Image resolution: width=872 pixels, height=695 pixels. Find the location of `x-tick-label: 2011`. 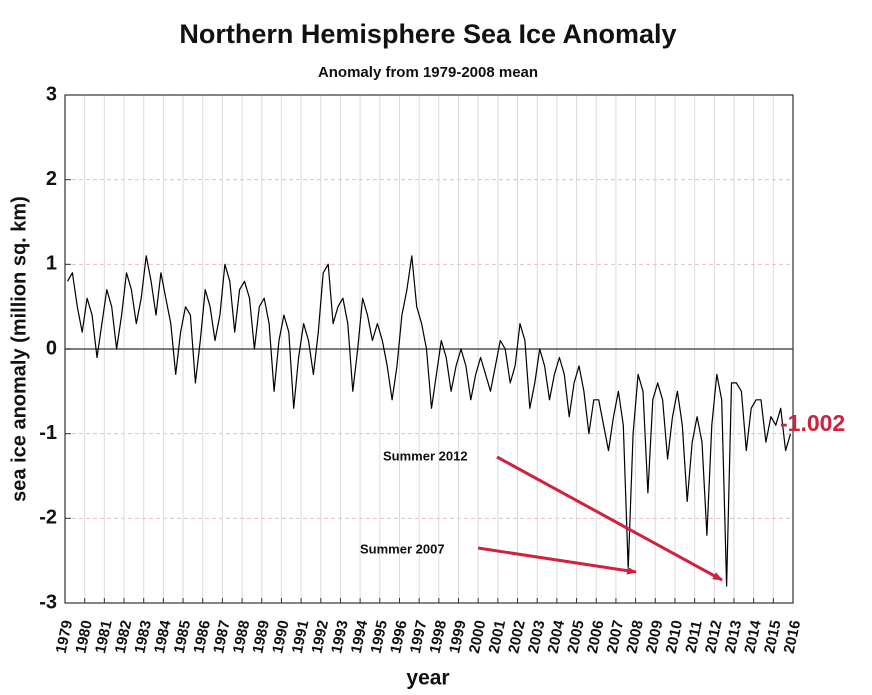

x-tick-label: 2011 is located at coordinates (693, 636).